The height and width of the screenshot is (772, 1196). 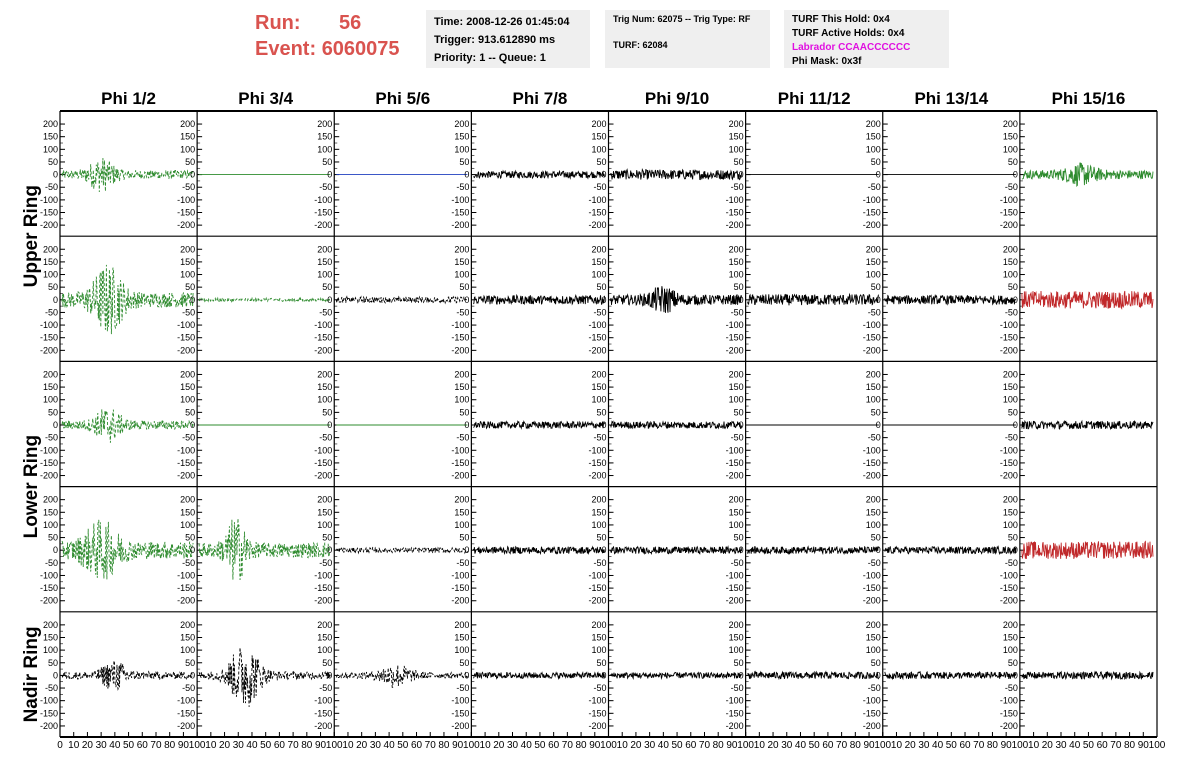 I want to click on x-tick-label: 10, so click(x=348, y=745).